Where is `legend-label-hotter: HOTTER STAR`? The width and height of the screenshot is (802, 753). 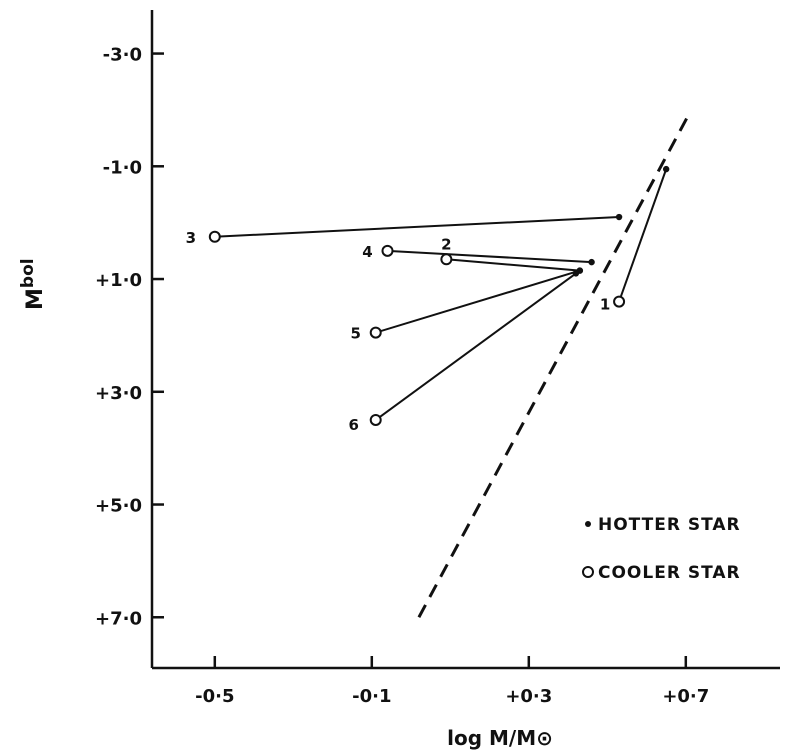
legend-label-hotter: HOTTER STAR is located at coordinates (669, 525).